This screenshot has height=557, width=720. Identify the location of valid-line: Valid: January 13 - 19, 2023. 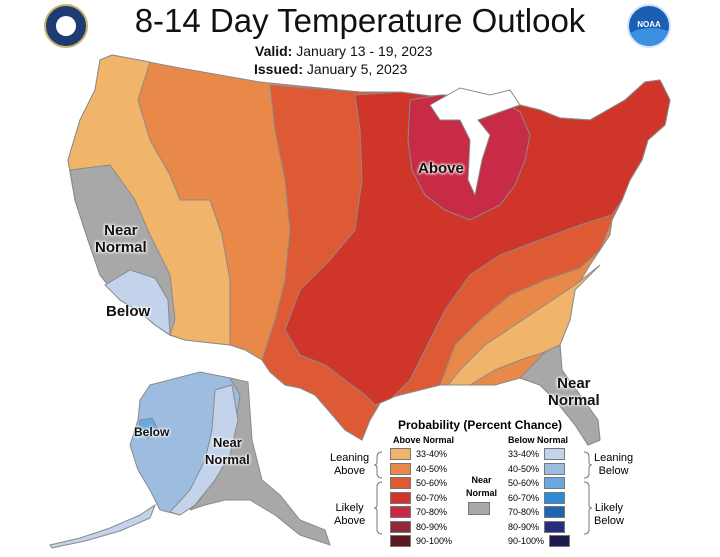
(343, 51).